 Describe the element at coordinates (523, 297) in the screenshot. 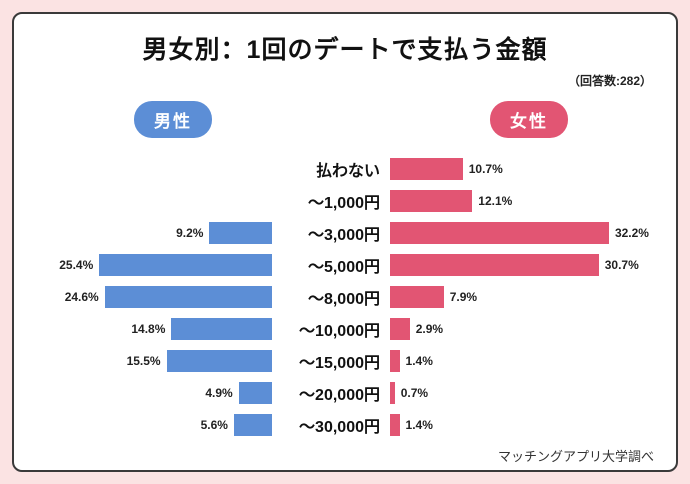

I see `female-bar-zone: 7.9%` at that location.